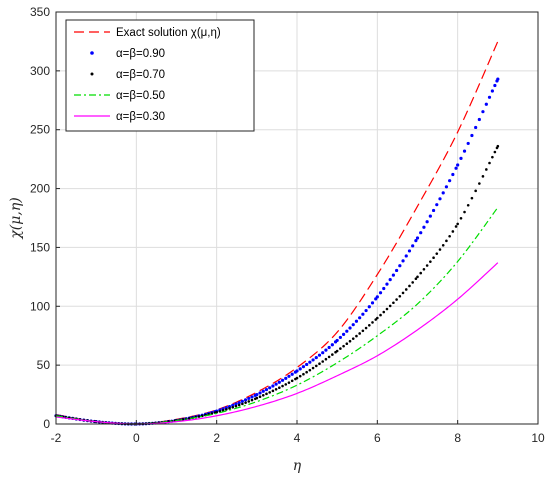  What do you see at coordinates (140, 75) in the screenshot?
I see `legend-label: α=β=0.70` at bounding box center [140, 75].